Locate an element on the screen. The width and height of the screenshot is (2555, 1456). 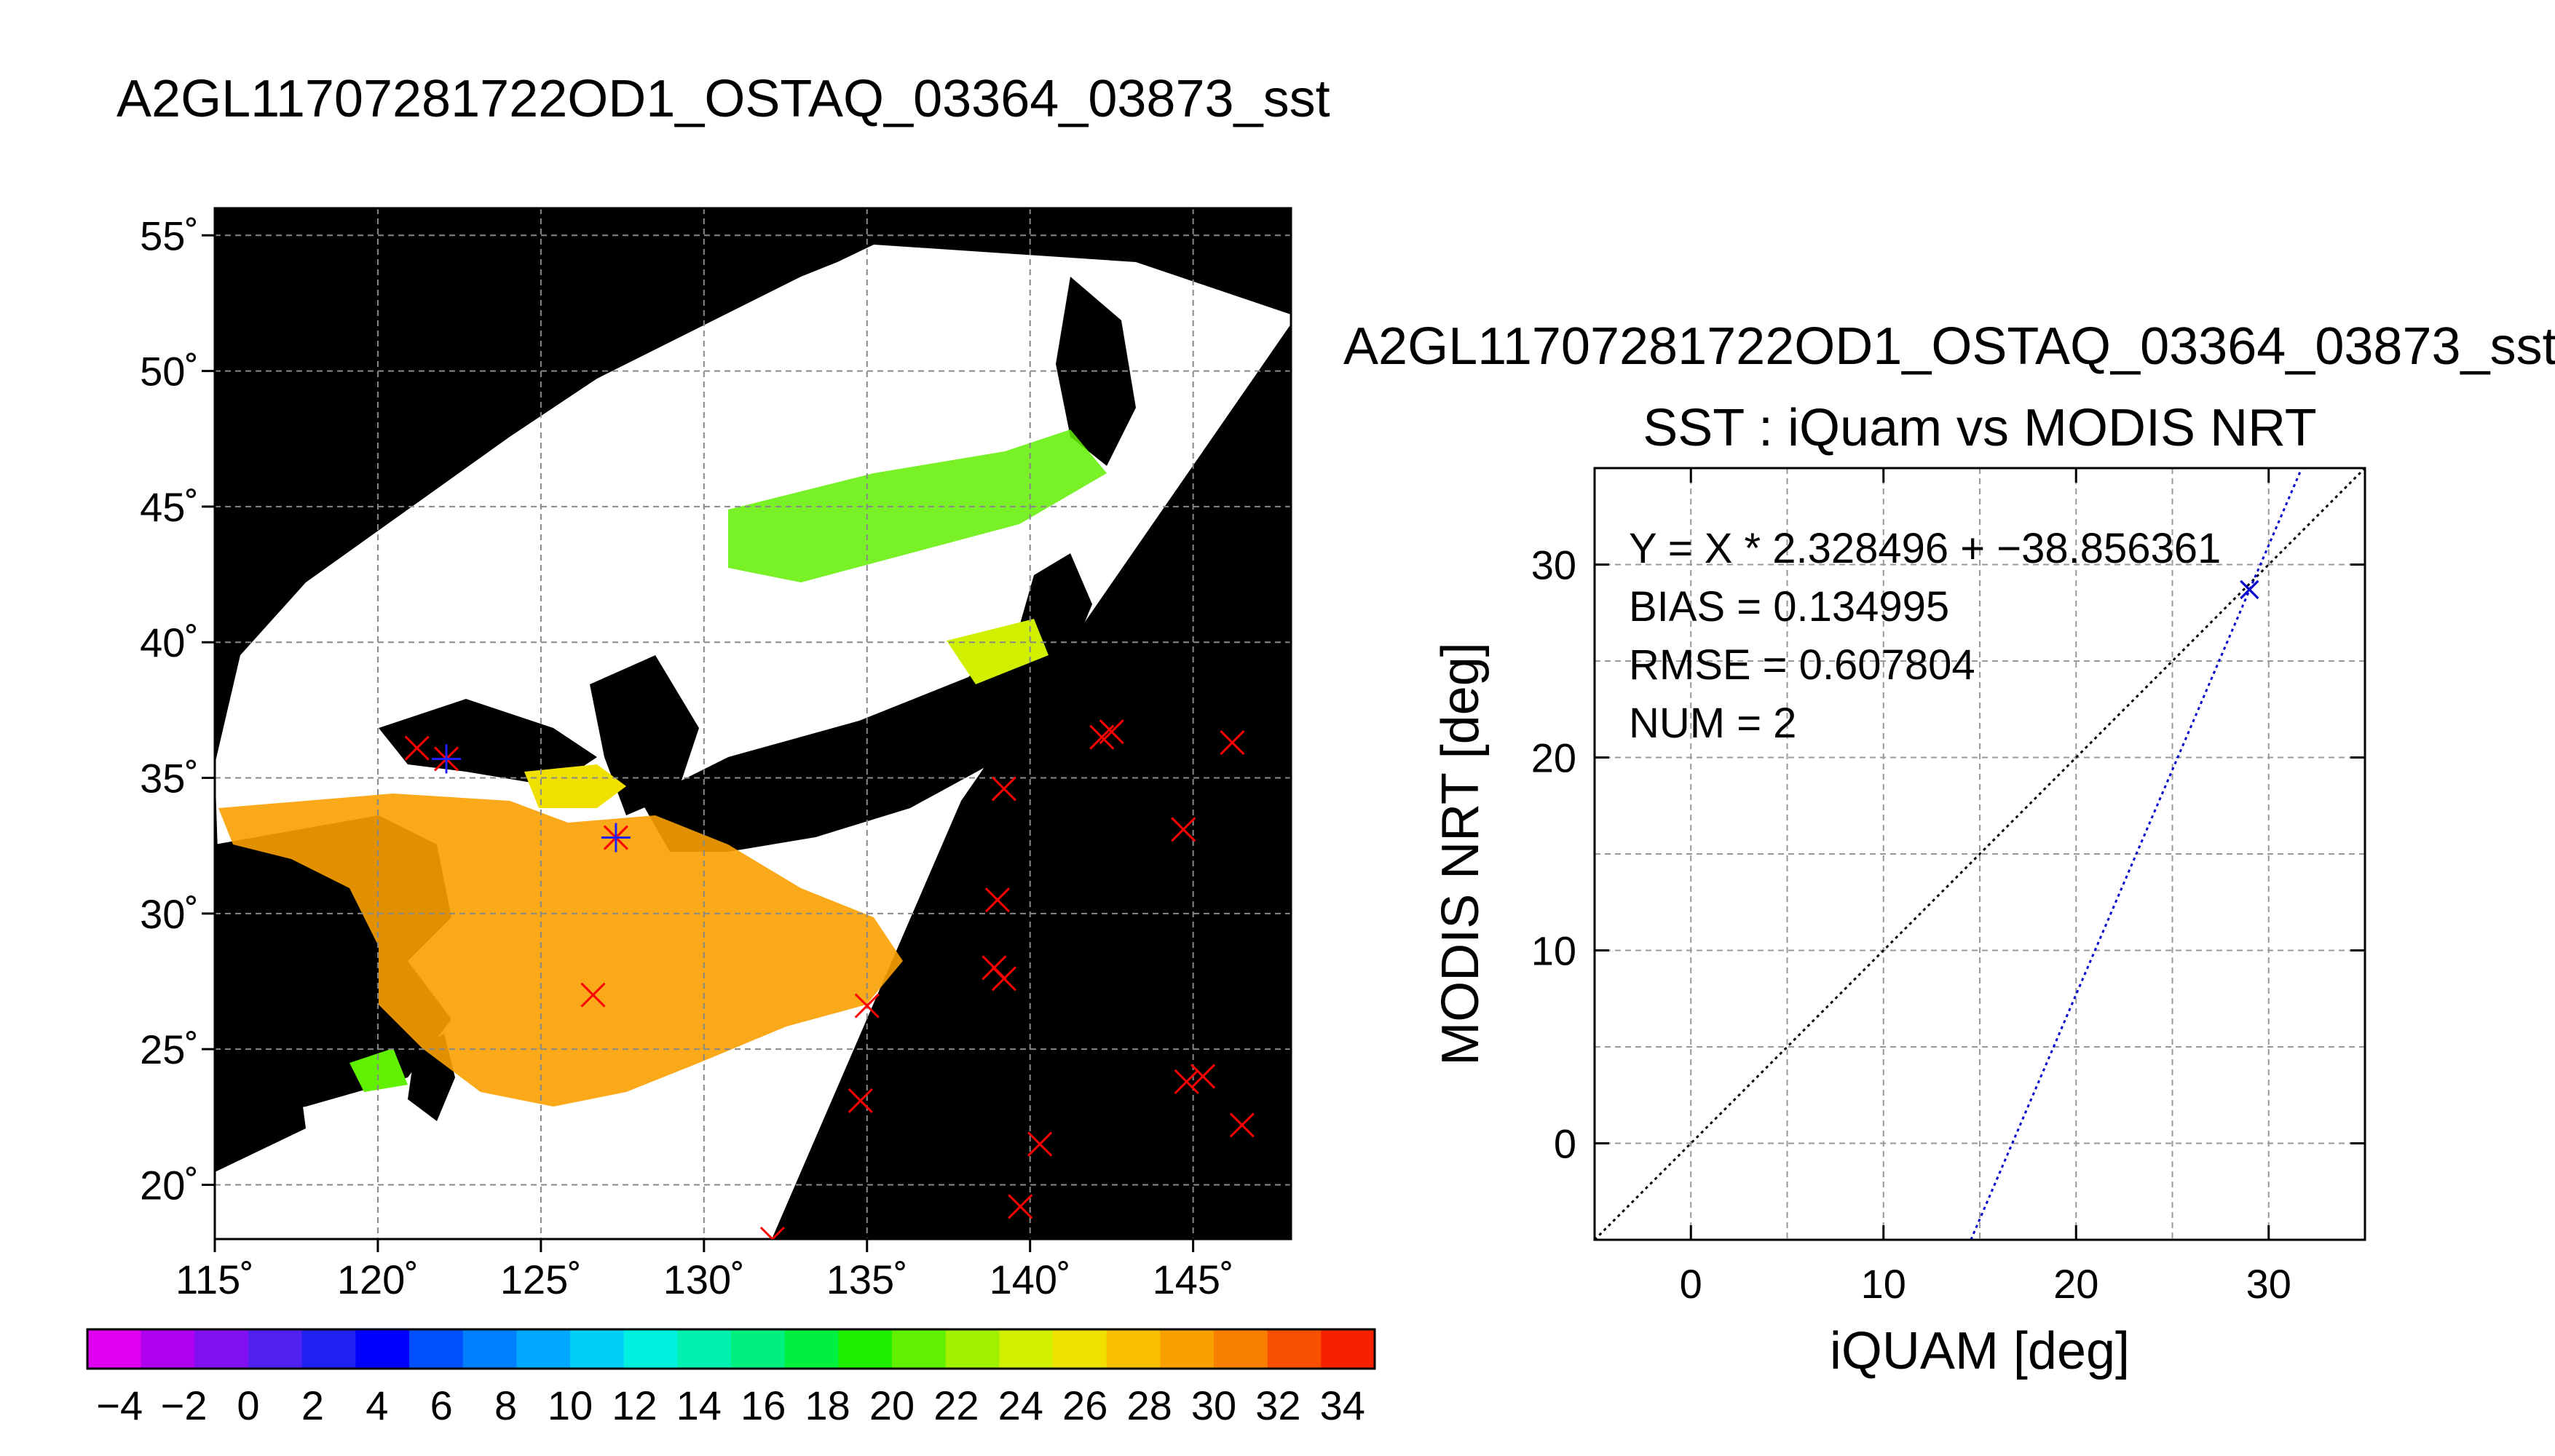
scatter-y-axis-label: MODIS NRT [deg] is located at coordinates (1460, 854).